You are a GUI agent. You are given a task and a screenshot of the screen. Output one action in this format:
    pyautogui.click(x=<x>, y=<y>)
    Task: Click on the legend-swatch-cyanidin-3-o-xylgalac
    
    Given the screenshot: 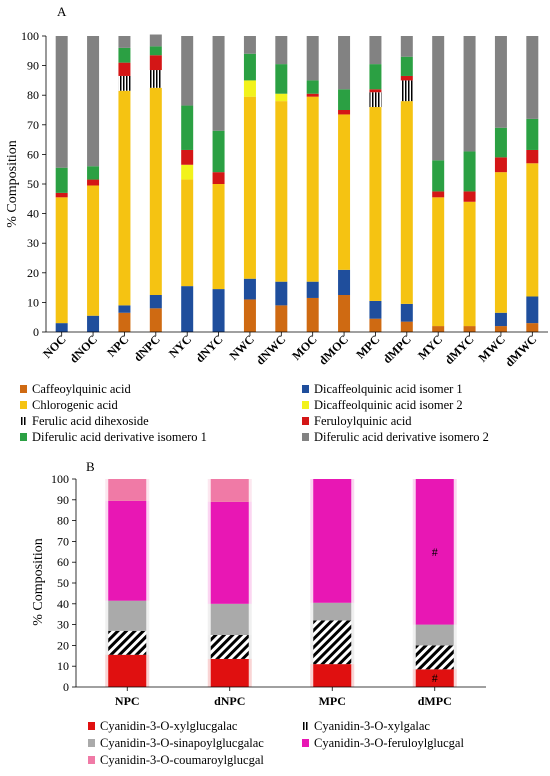 What is the action you would take?
    pyautogui.click(x=305, y=726)
    